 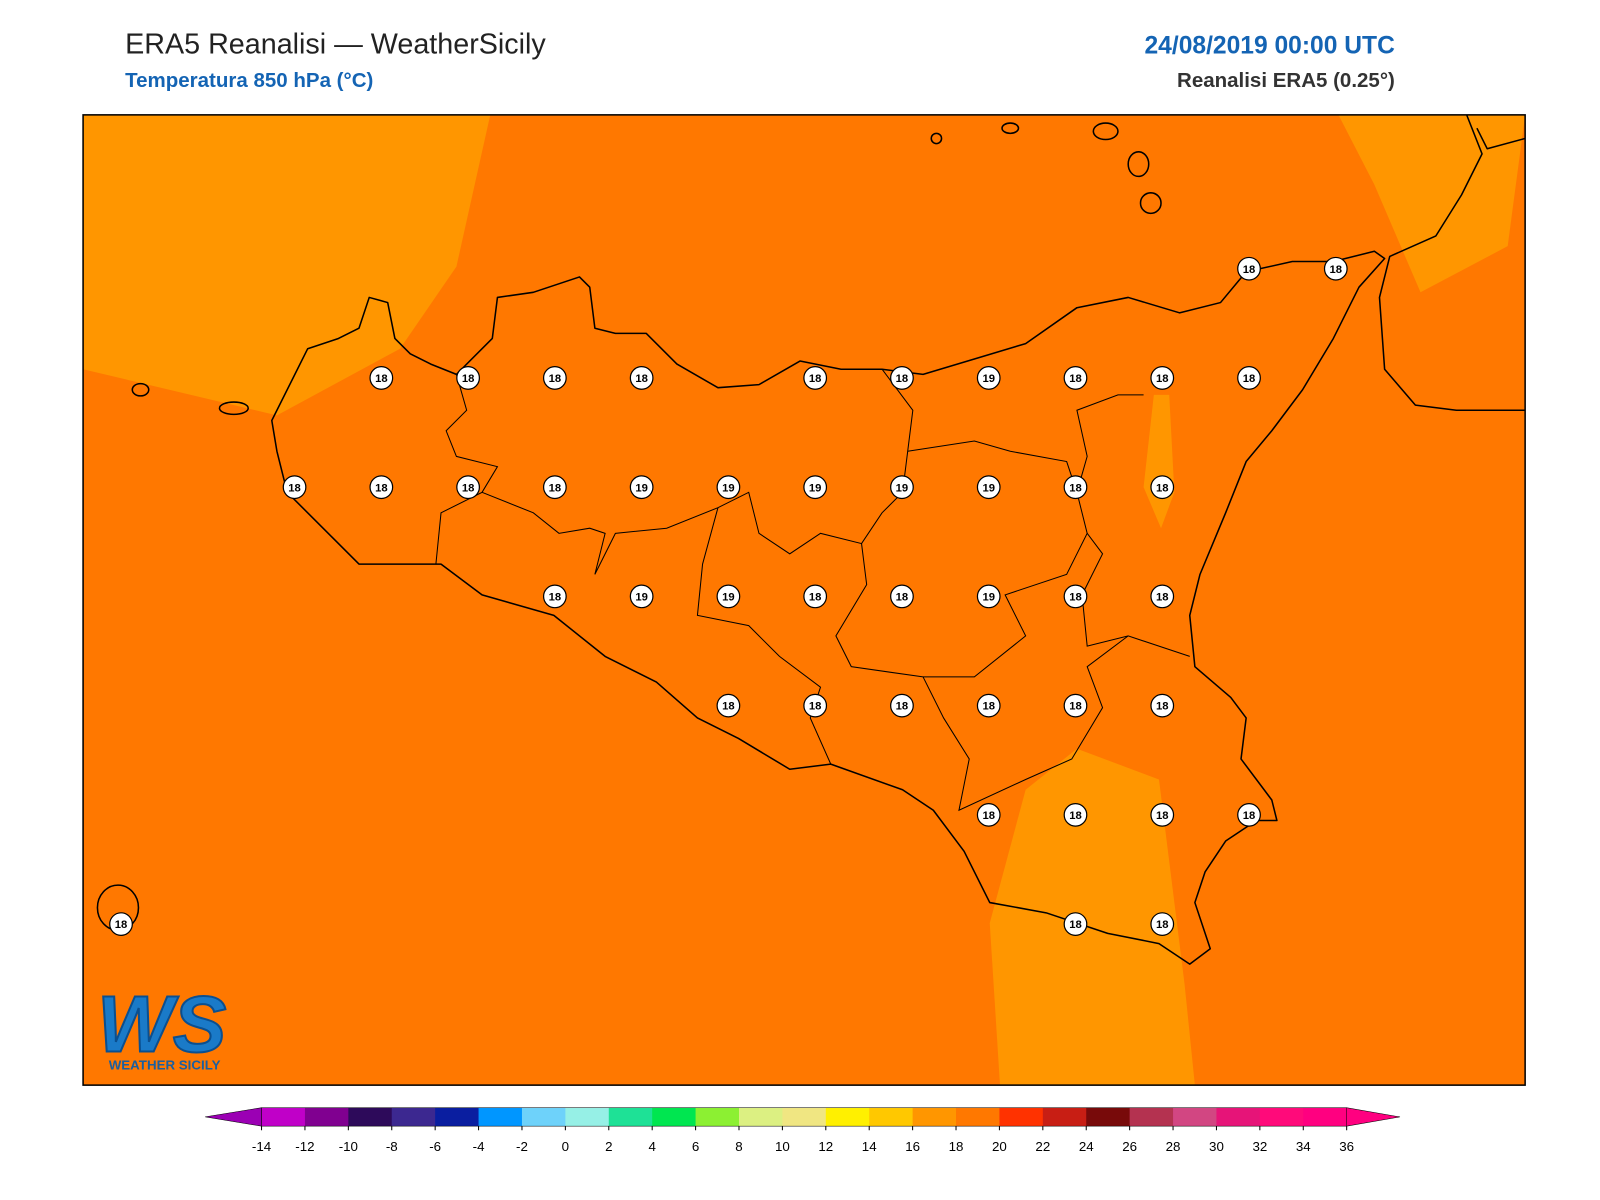 I want to click on title: ERA5 Reanalisi — WeatherSicily, so click(x=335, y=44).